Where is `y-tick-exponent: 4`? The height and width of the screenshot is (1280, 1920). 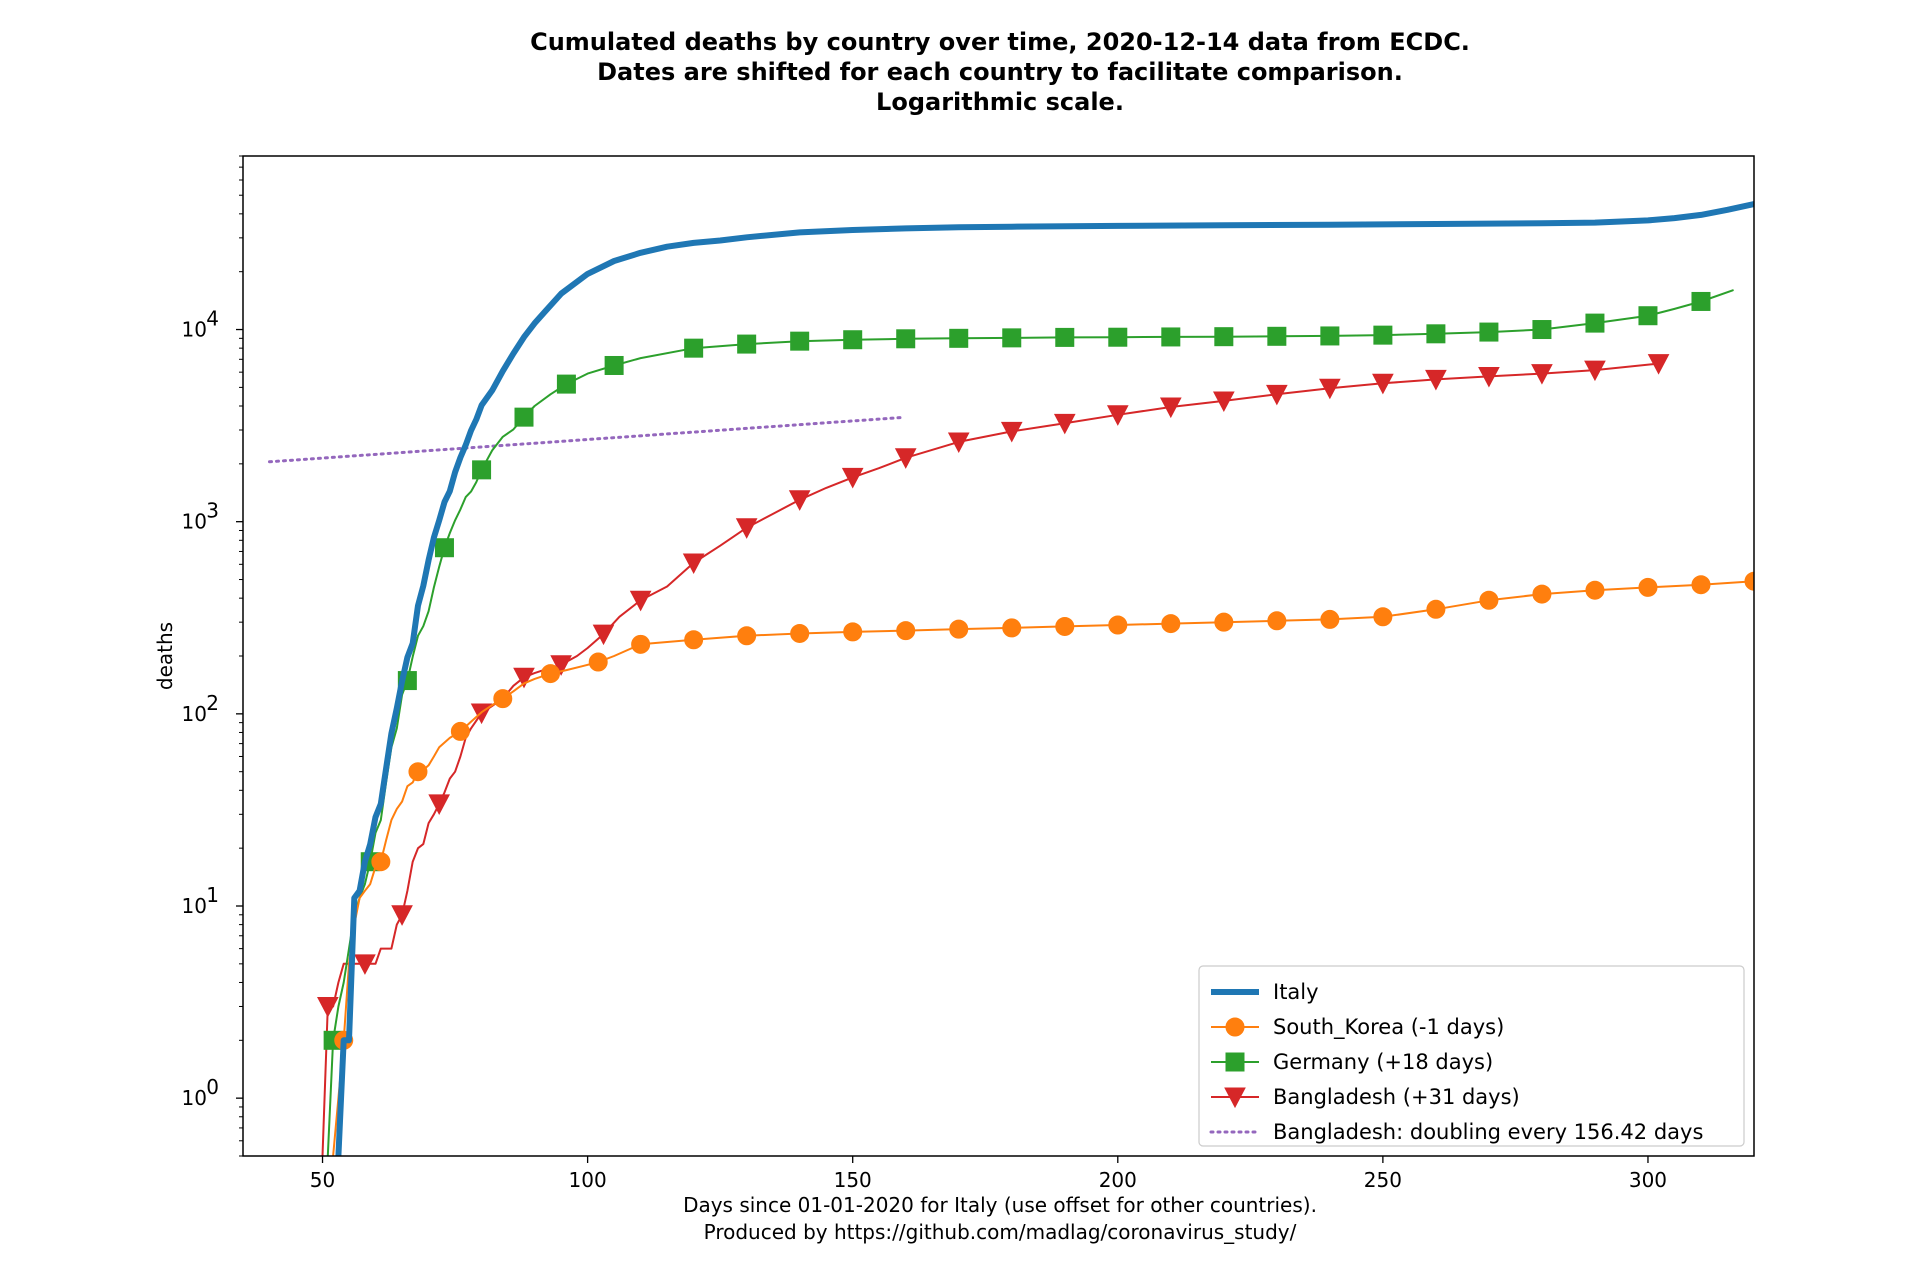 y-tick-exponent: 4 is located at coordinates (212, 319).